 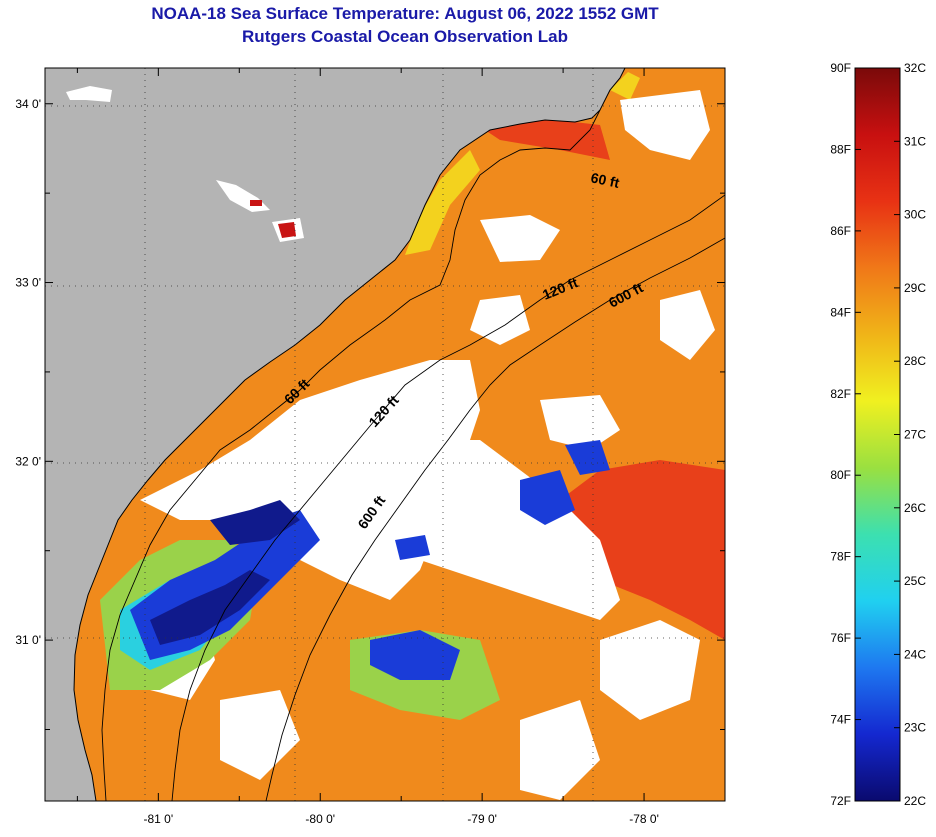 I want to click on colorbar-f-label: 76F, so click(x=840, y=638).